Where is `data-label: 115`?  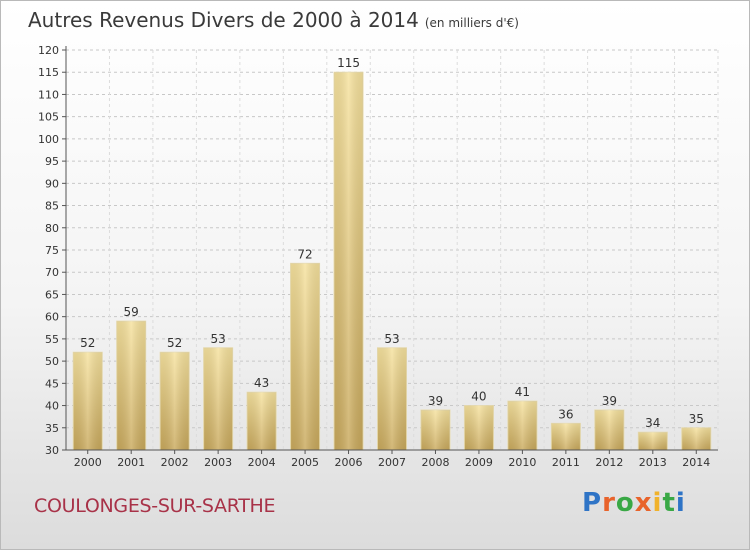 data-label: 115 is located at coordinates (348, 63).